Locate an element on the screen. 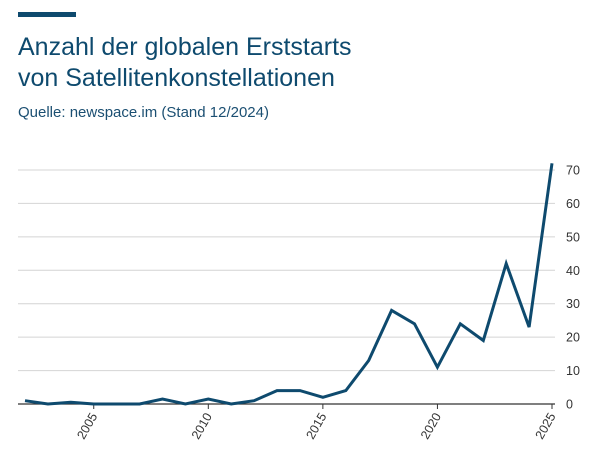 The height and width of the screenshot is (453, 600). x-tick-labels: 2005 2010 2015 2020 2025 is located at coordinates (316, 423).